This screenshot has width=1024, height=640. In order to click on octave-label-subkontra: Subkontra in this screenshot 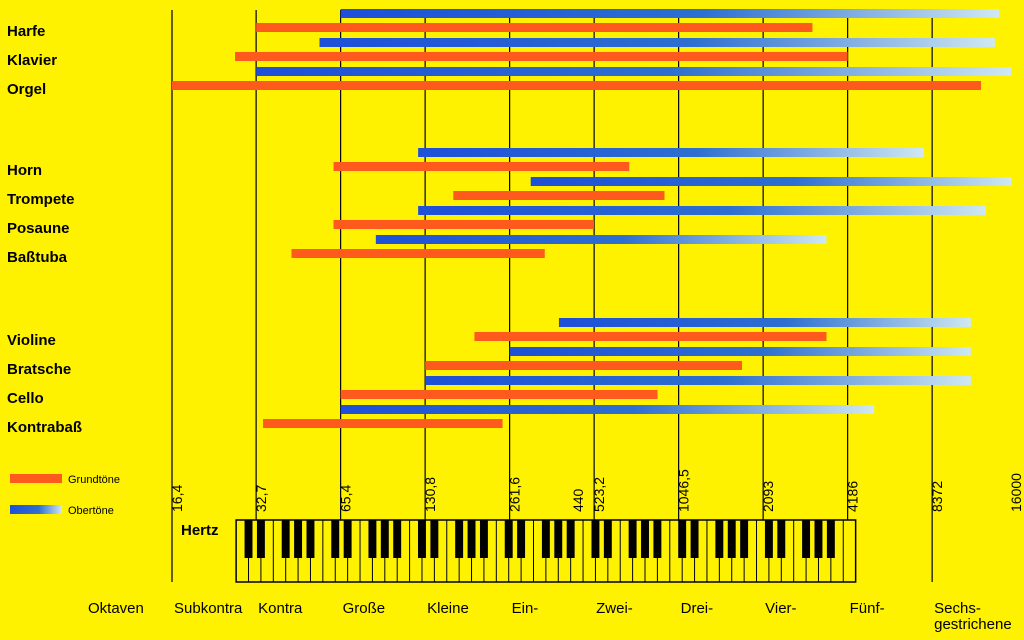, I will do `click(208, 608)`.